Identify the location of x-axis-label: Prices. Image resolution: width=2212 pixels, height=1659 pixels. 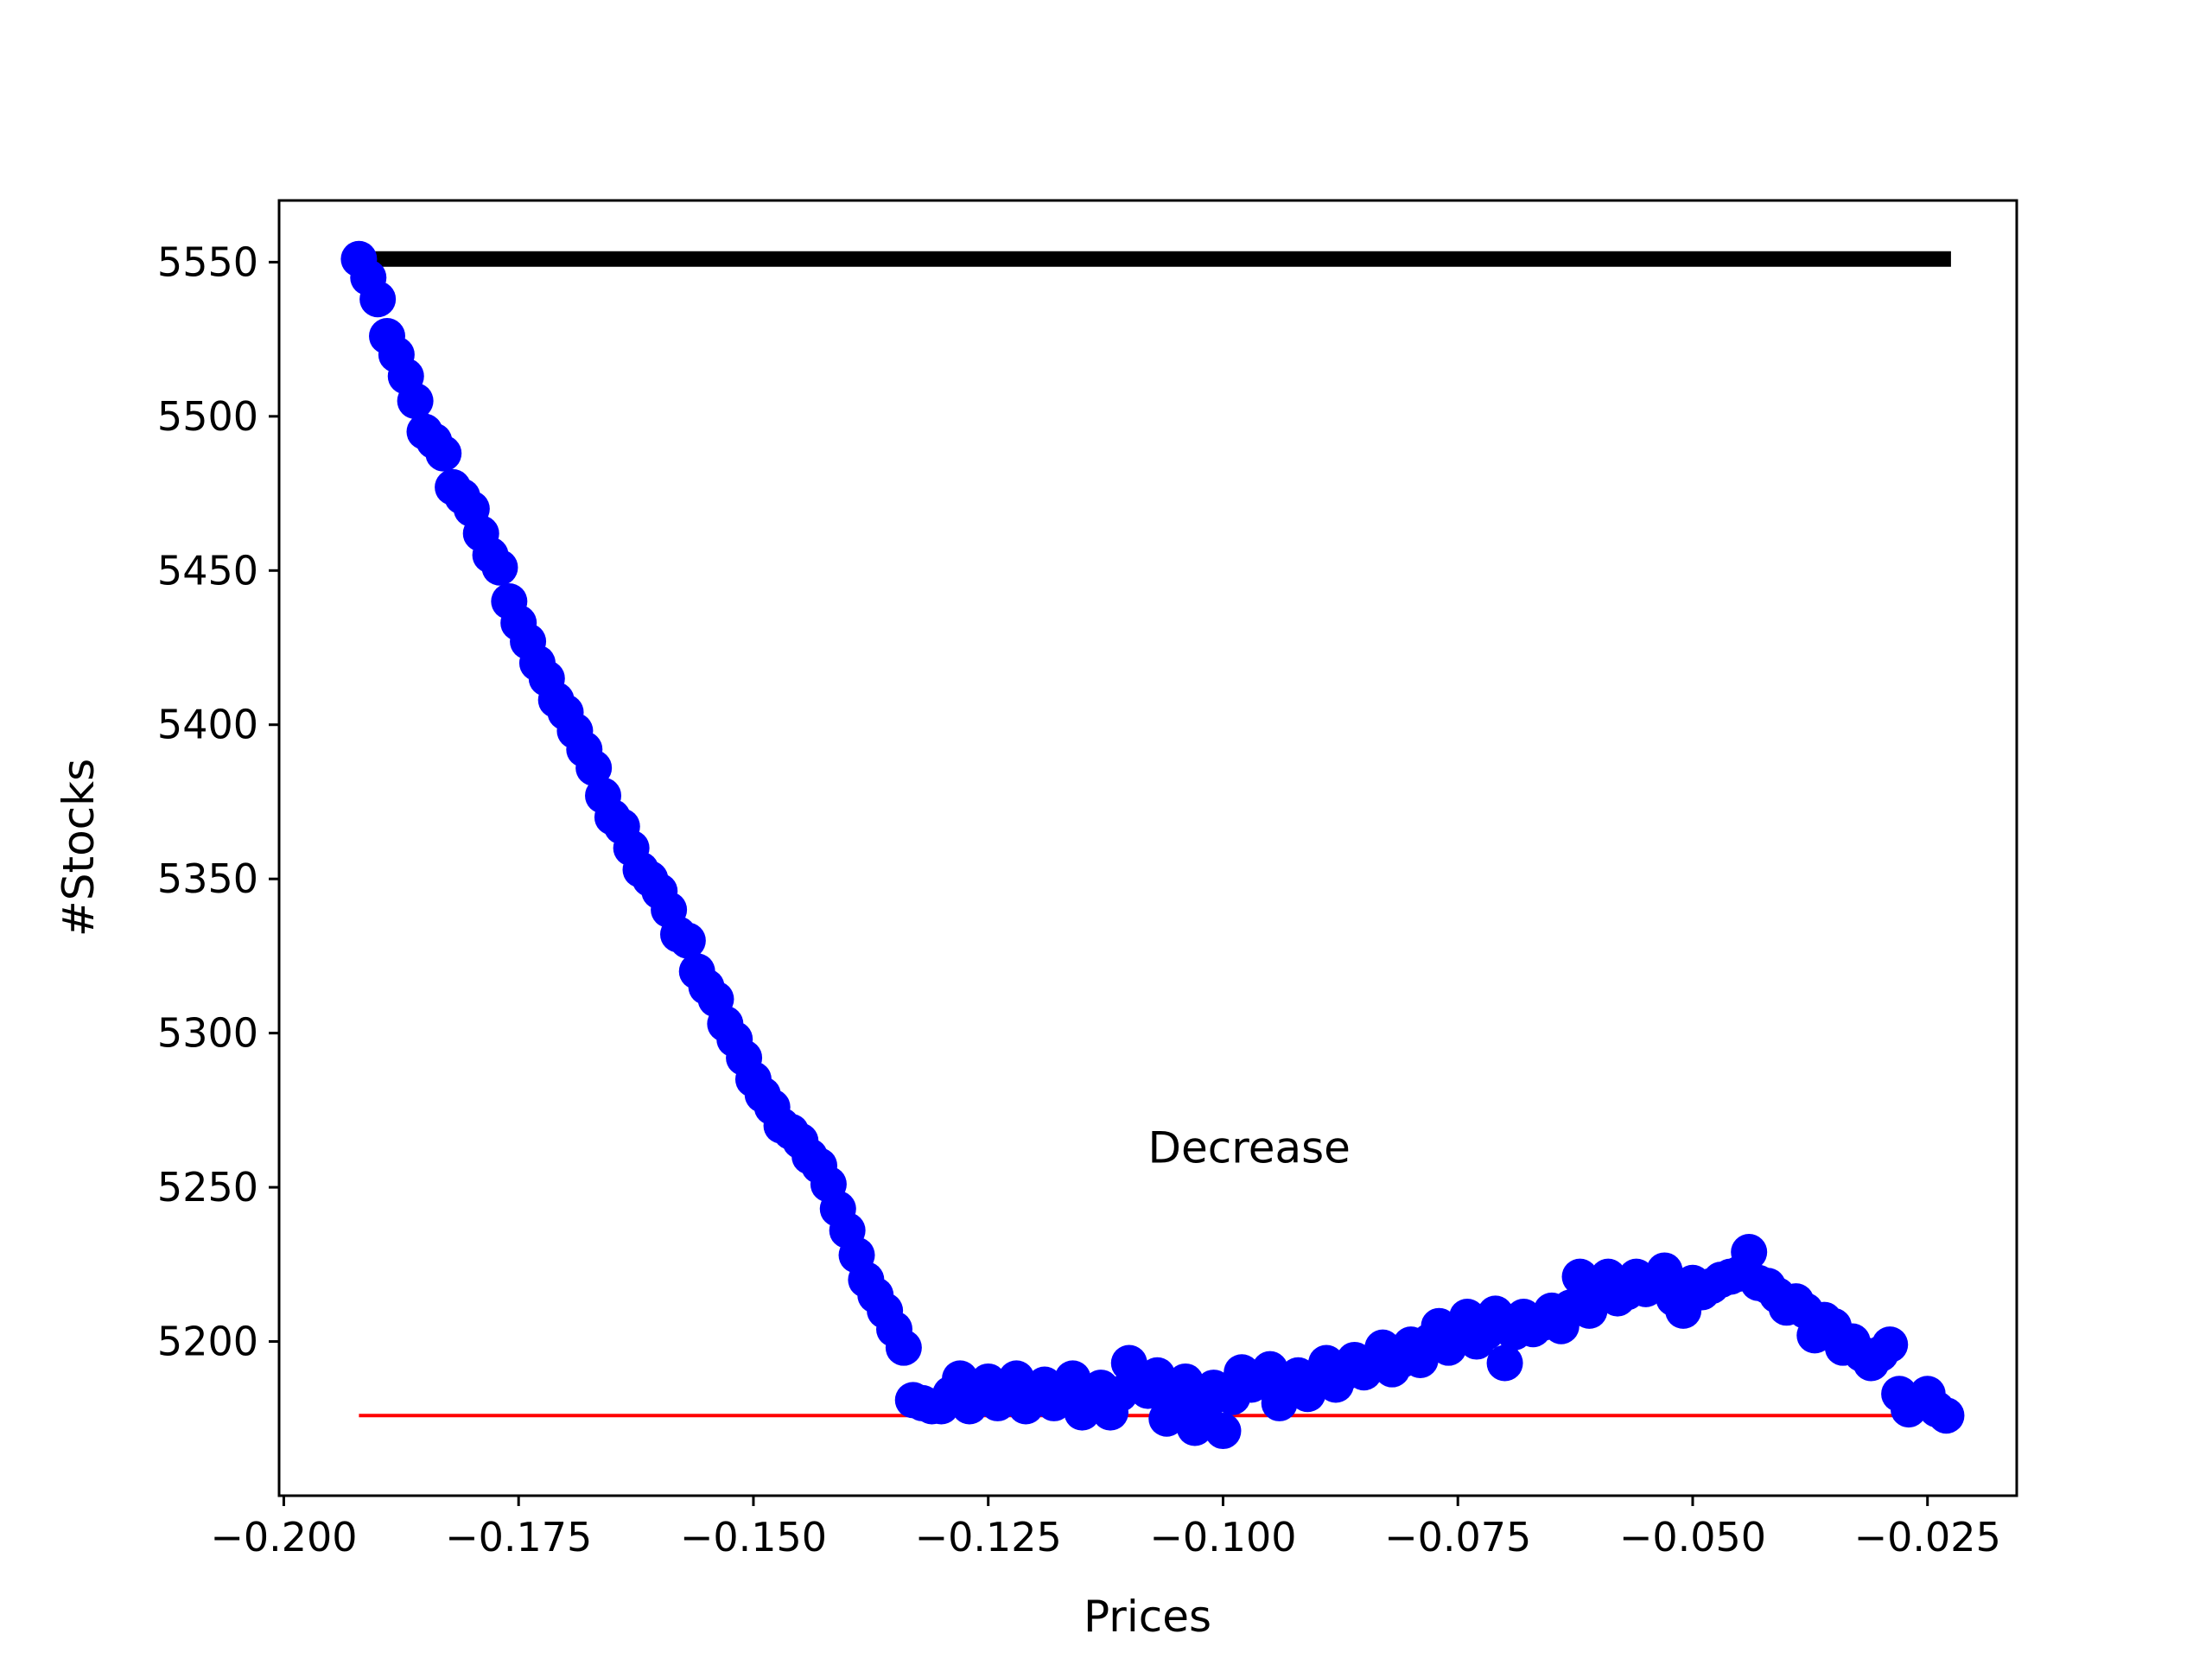
(1147, 1617).